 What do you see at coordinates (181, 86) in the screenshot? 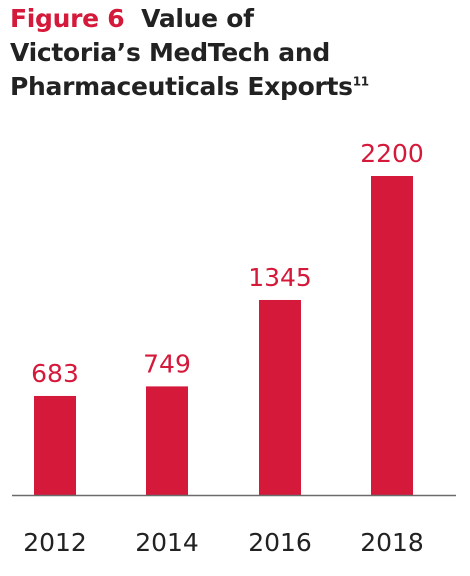
I see `title-text-3: Pharmaceuticals Exports` at bounding box center [181, 86].